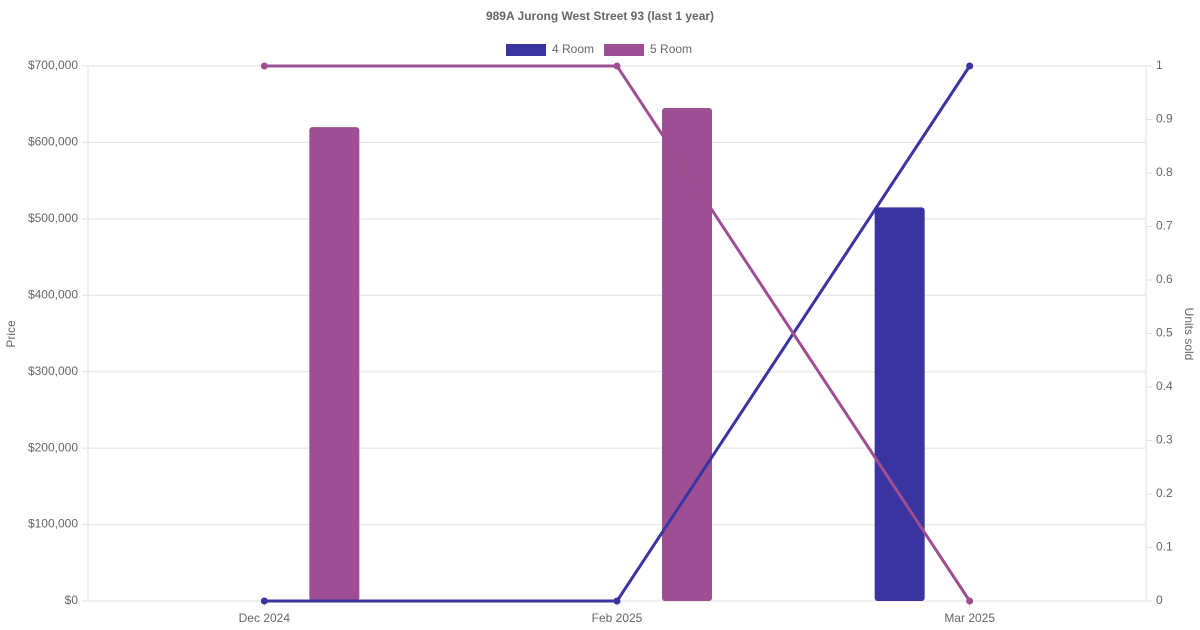  What do you see at coordinates (53, 65) in the screenshot?
I see `y-tick-label: $700,000` at bounding box center [53, 65].